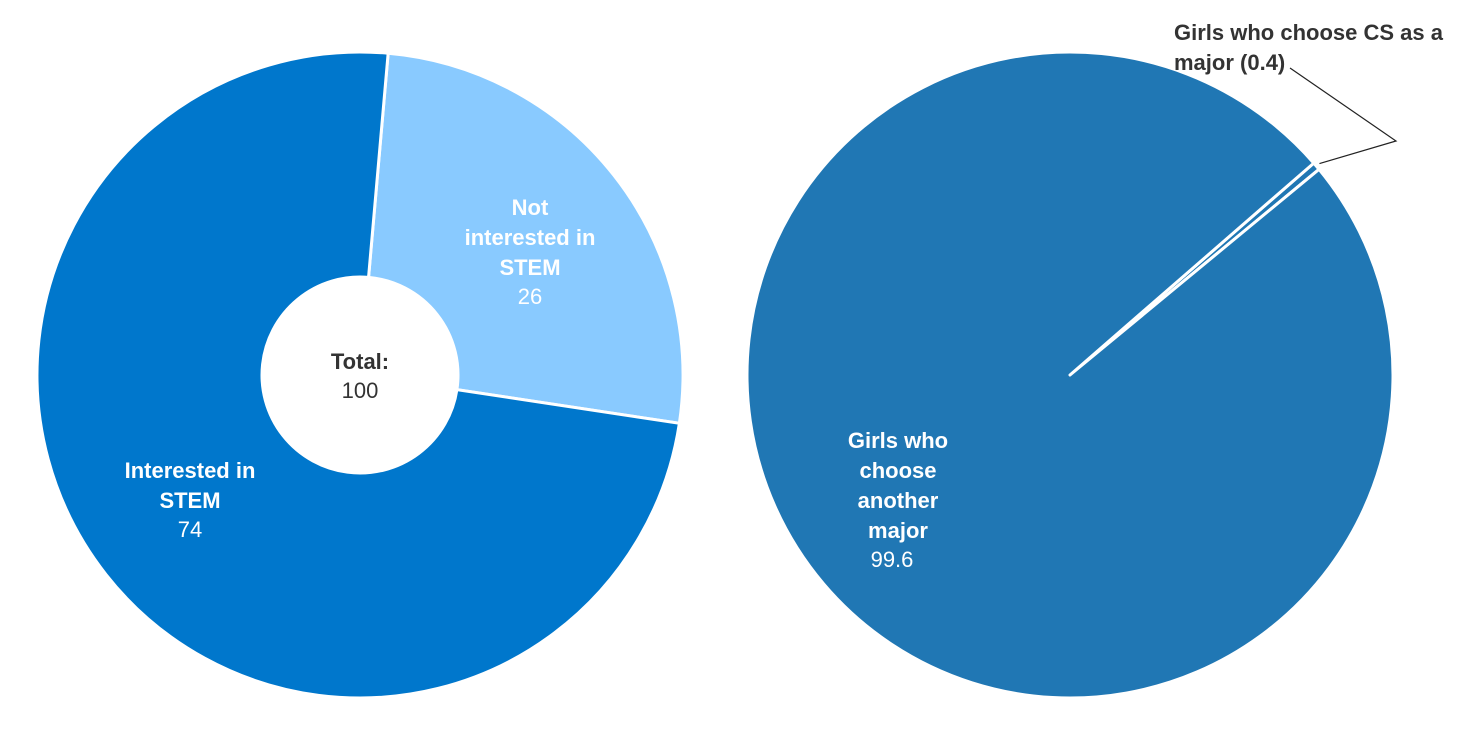  What do you see at coordinates (898, 485) in the screenshot?
I see `pie-label-girls-who-choose-another-major: Girls who choose another major` at bounding box center [898, 485].